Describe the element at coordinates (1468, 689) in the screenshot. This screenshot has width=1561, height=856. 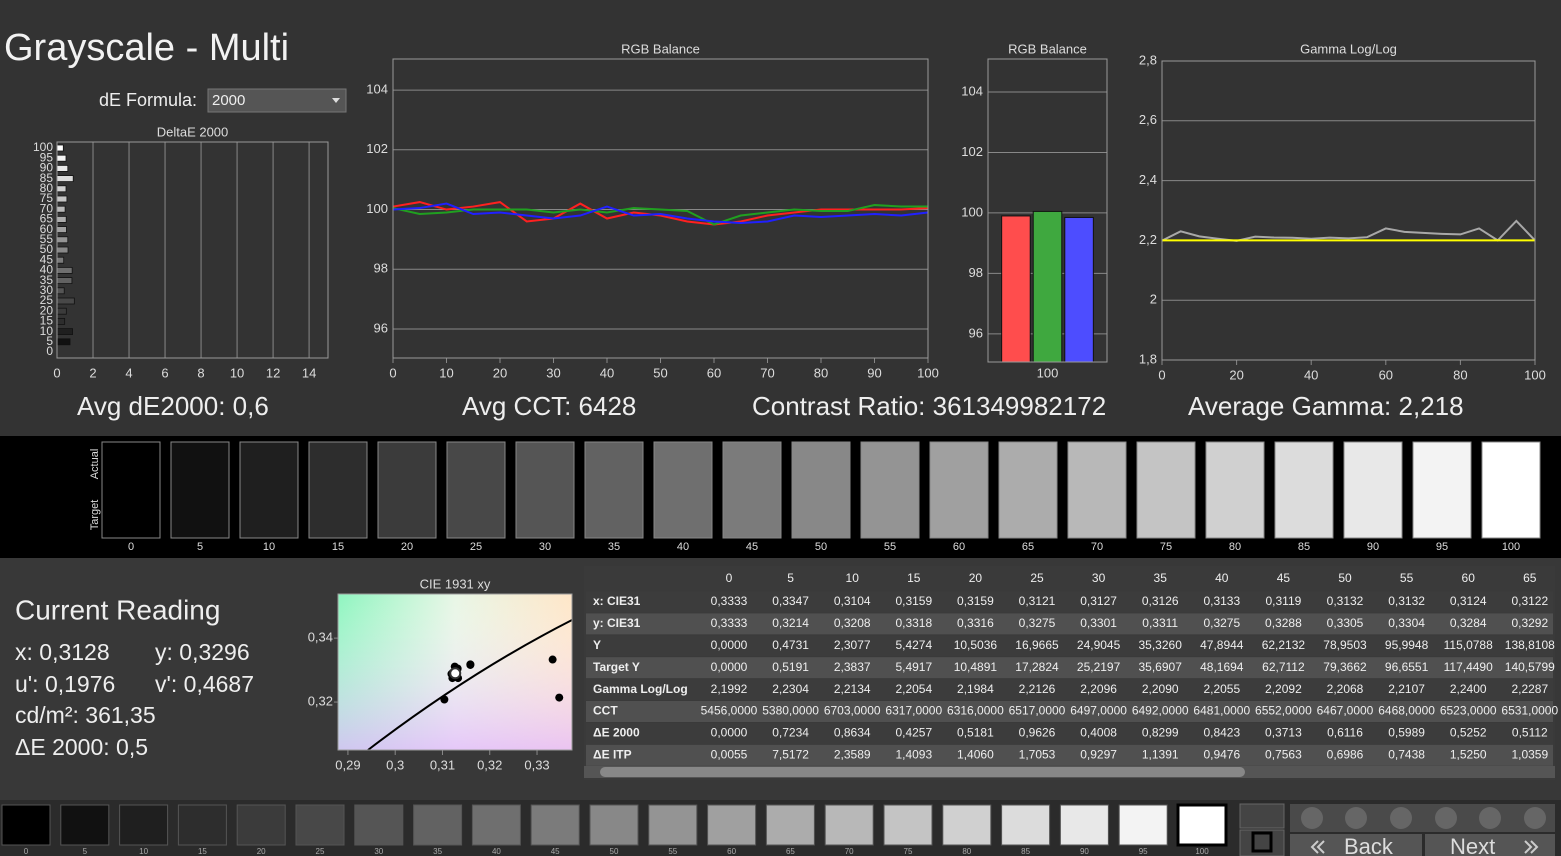
I see `table-cell: 2,2400` at that location.